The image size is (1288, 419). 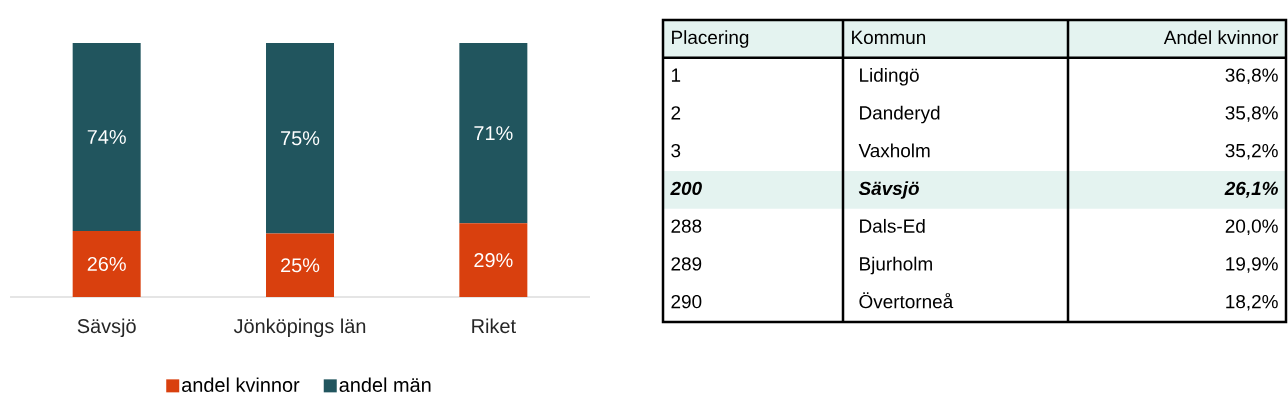 I want to click on text: Bjurholm, so click(x=896, y=265).